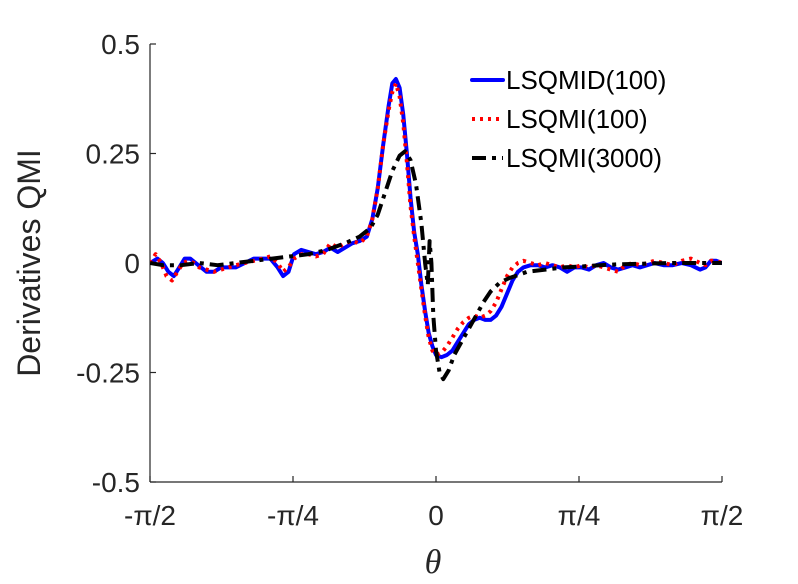 The width and height of the screenshot is (798, 584). Describe the element at coordinates (586, 80) in the screenshot. I see `legend-label: LSQMID(100)` at that location.